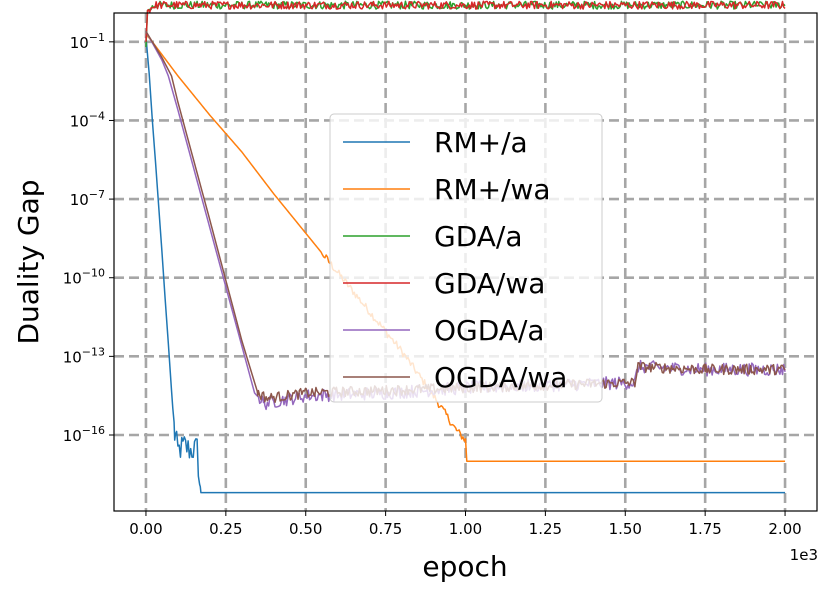 This screenshot has height=594, width=831. What do you see at coordinates (478, 236) in the screenshot?
I see `legend-label: GDA/a` at bounding box center [478, 236].